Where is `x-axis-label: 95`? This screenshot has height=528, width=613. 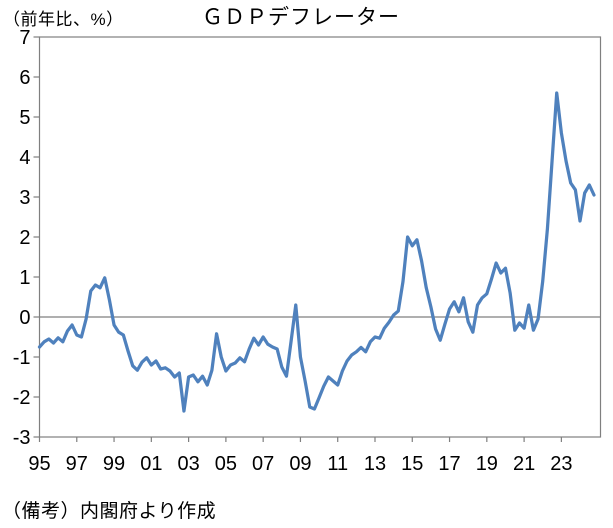
x-axis-label: 95 is located at coordinates (39, 464).